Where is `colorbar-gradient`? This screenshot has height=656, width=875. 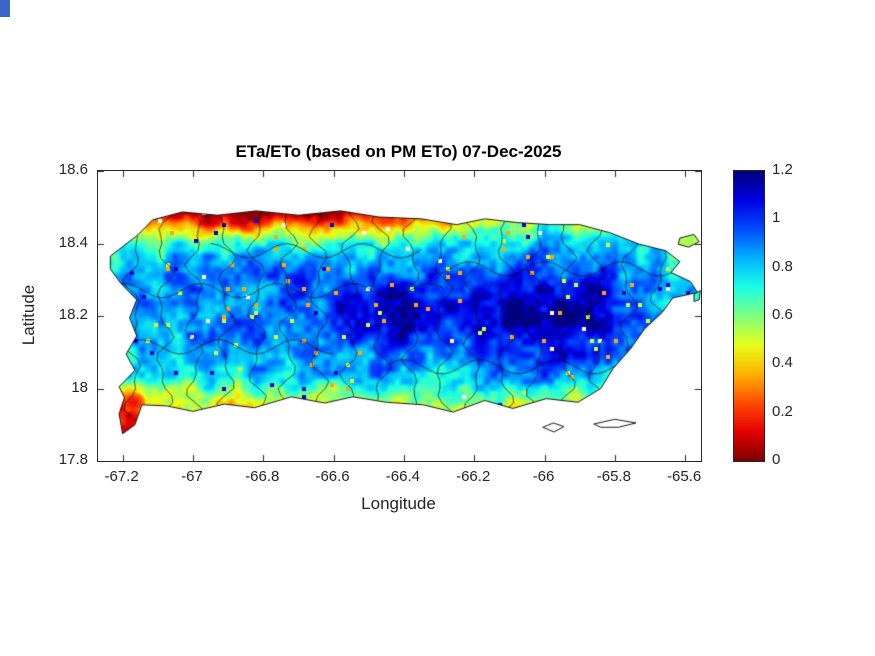
colorbar-gradient is located at coordinates (749, 316).